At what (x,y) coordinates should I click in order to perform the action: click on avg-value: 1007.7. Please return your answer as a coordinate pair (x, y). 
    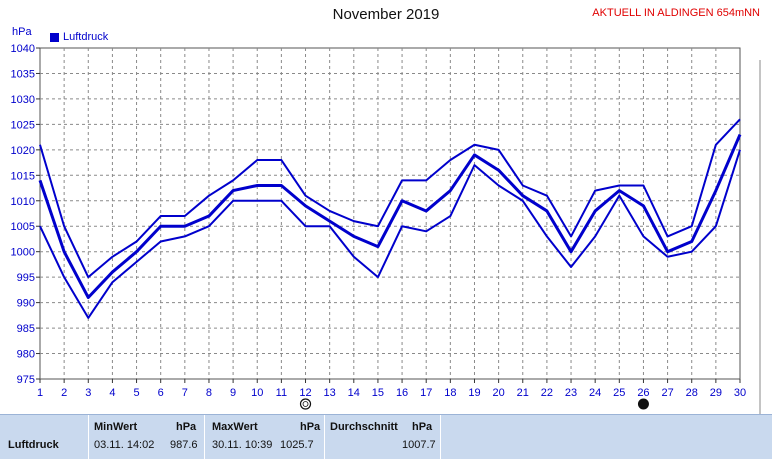
    Looking at the image, I should click on (419, 445).